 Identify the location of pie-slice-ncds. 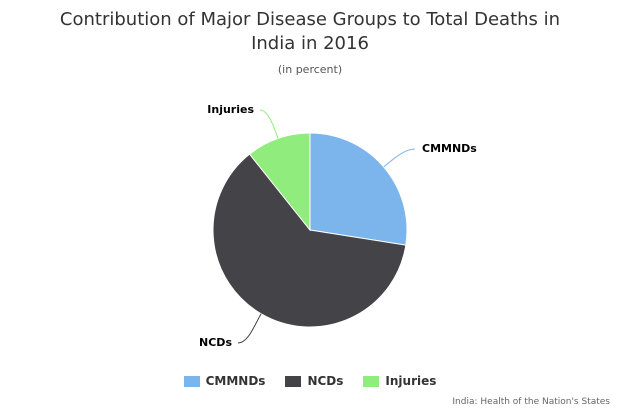
(309, 240).